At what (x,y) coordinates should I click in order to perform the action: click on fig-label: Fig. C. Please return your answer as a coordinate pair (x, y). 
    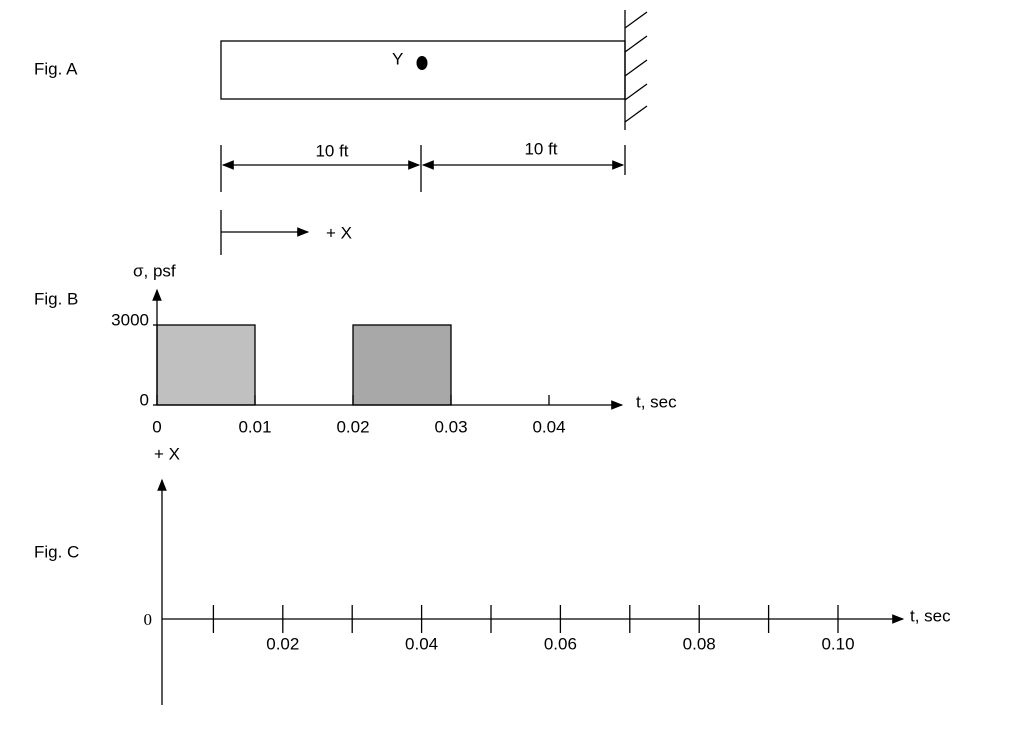
    Looking at the image, I should click on (56, 551).